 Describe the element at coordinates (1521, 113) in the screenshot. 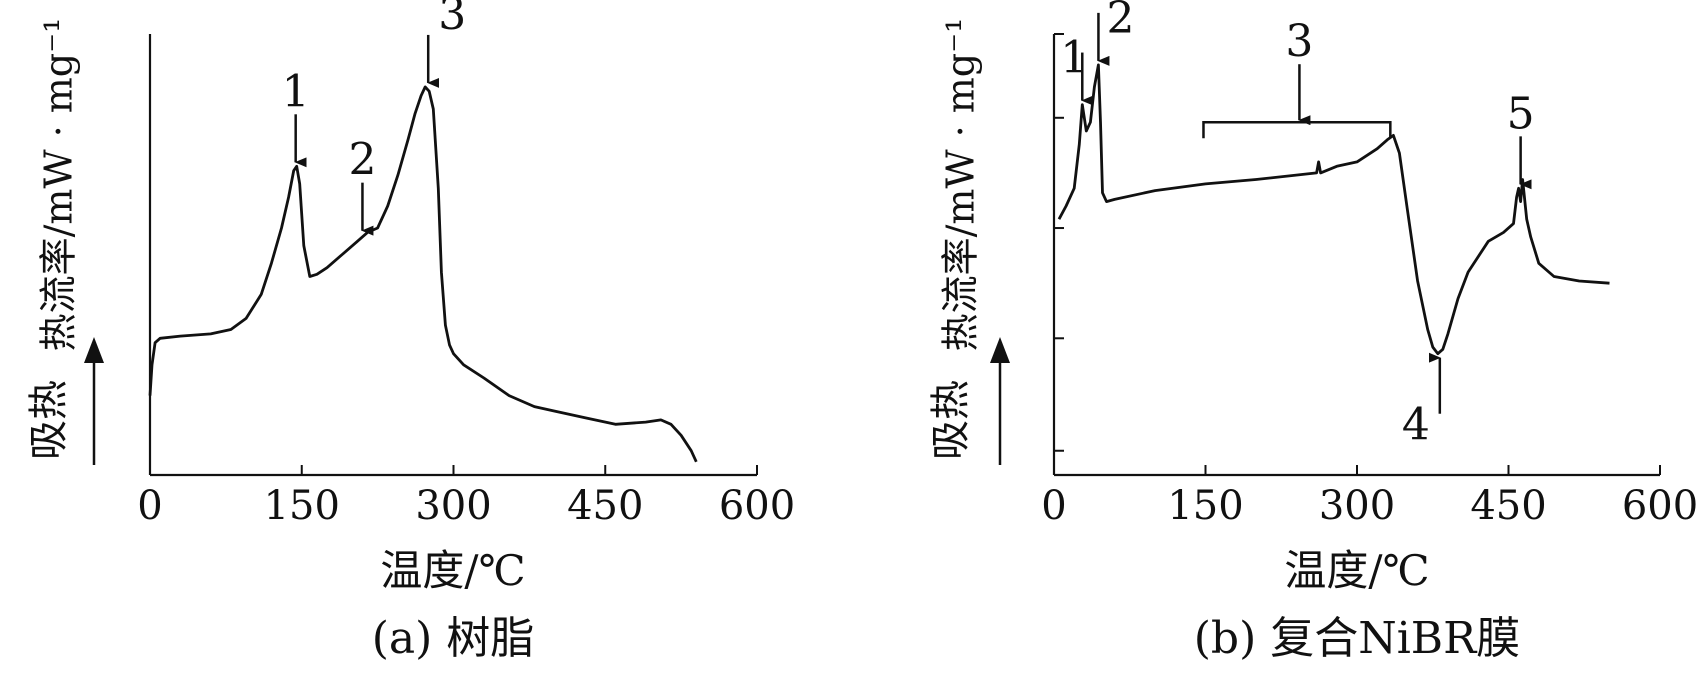

I see `peak-label: 5` at that location.